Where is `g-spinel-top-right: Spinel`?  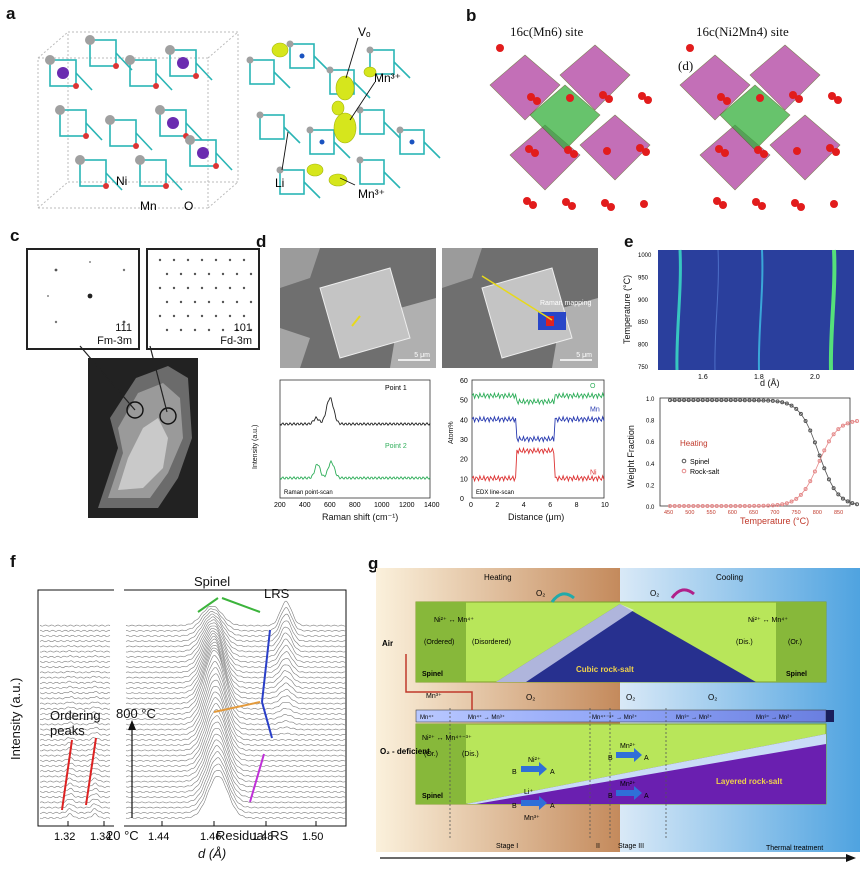
g-spinel-top-right: Spinel is located at coordinates (796, 674).